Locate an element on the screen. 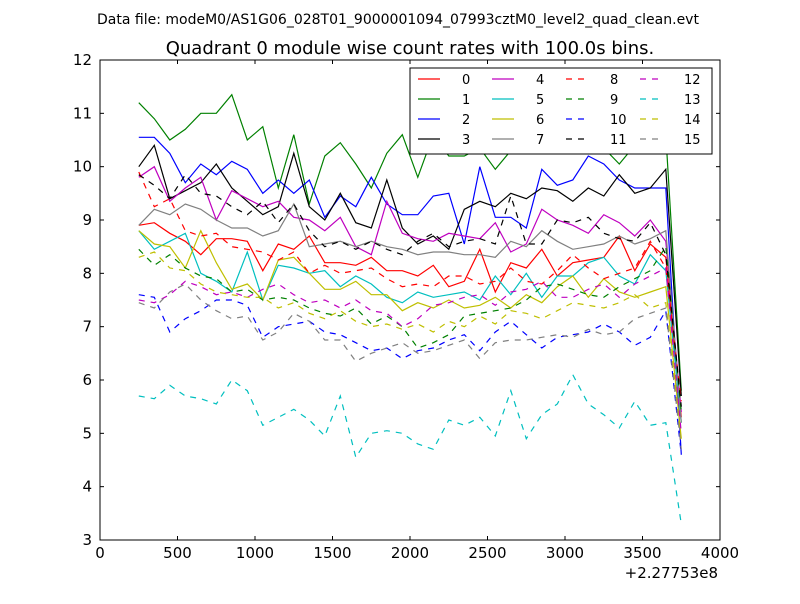 This screenshot has width=800, height=604. y-tick-label: 5 is located at coordinates (87, 433).